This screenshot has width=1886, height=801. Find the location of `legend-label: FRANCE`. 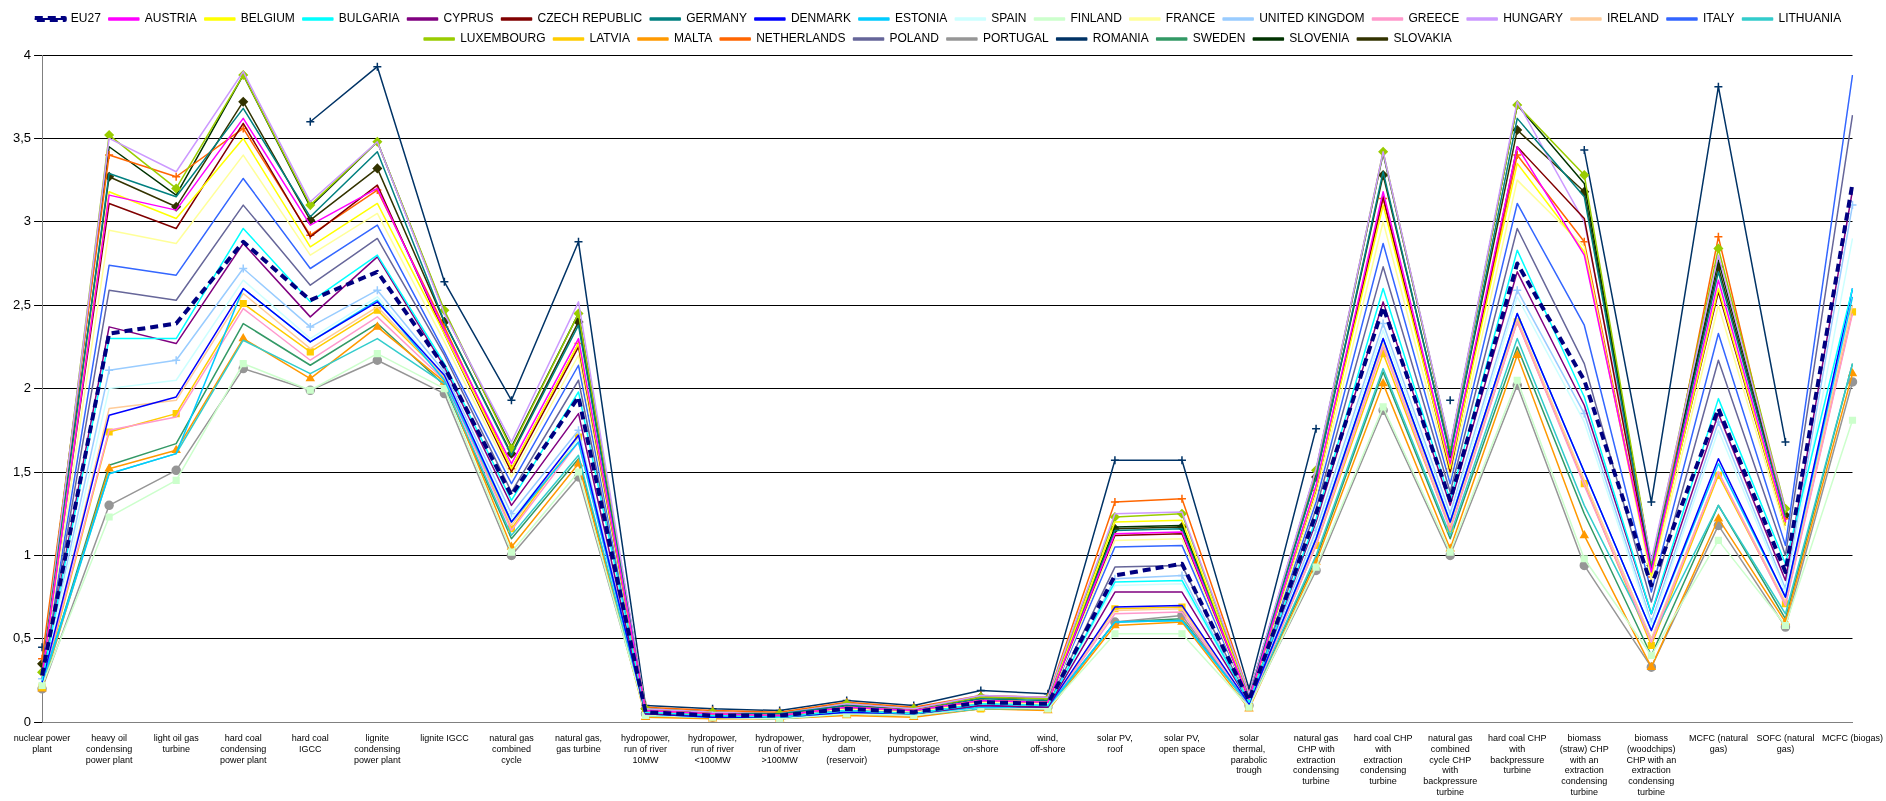

legend-label: FRANCE is located at coordinates (1190, 18).